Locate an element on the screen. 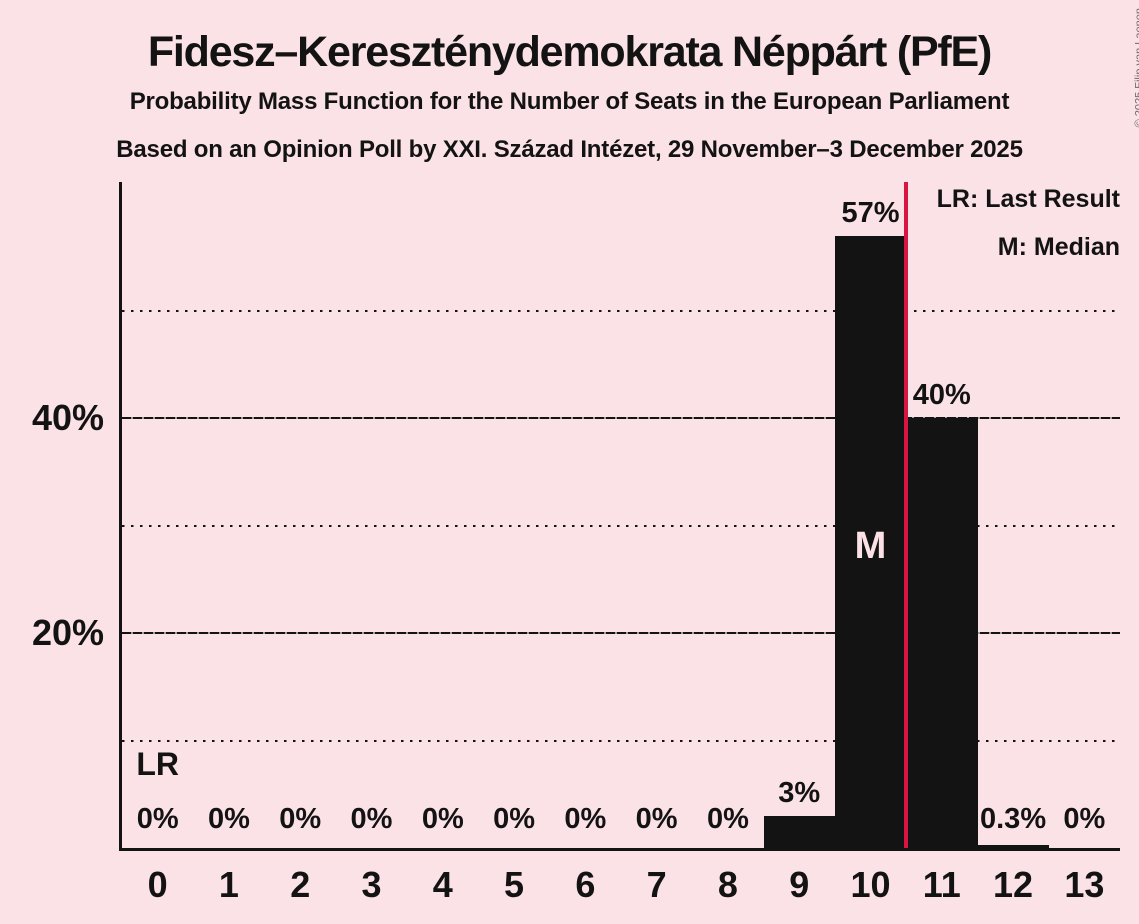 The width and height of the screenshot is (1139, 924). last-result-line is located at coordinates (906, 515).